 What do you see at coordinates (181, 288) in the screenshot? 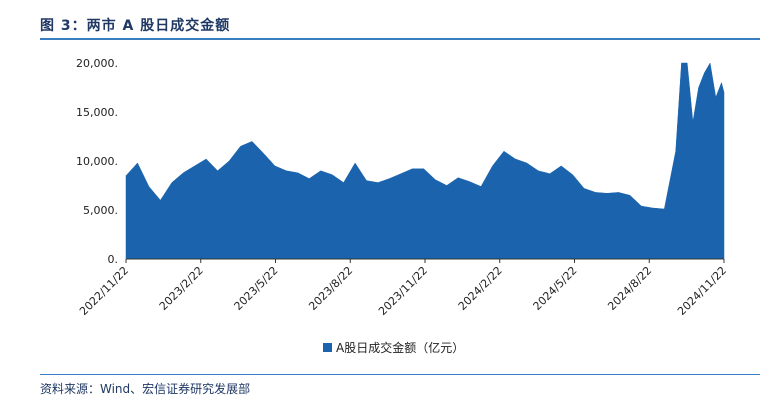
I see `x-tick-label: 2023/2/22` at bounding box center [181, 288].